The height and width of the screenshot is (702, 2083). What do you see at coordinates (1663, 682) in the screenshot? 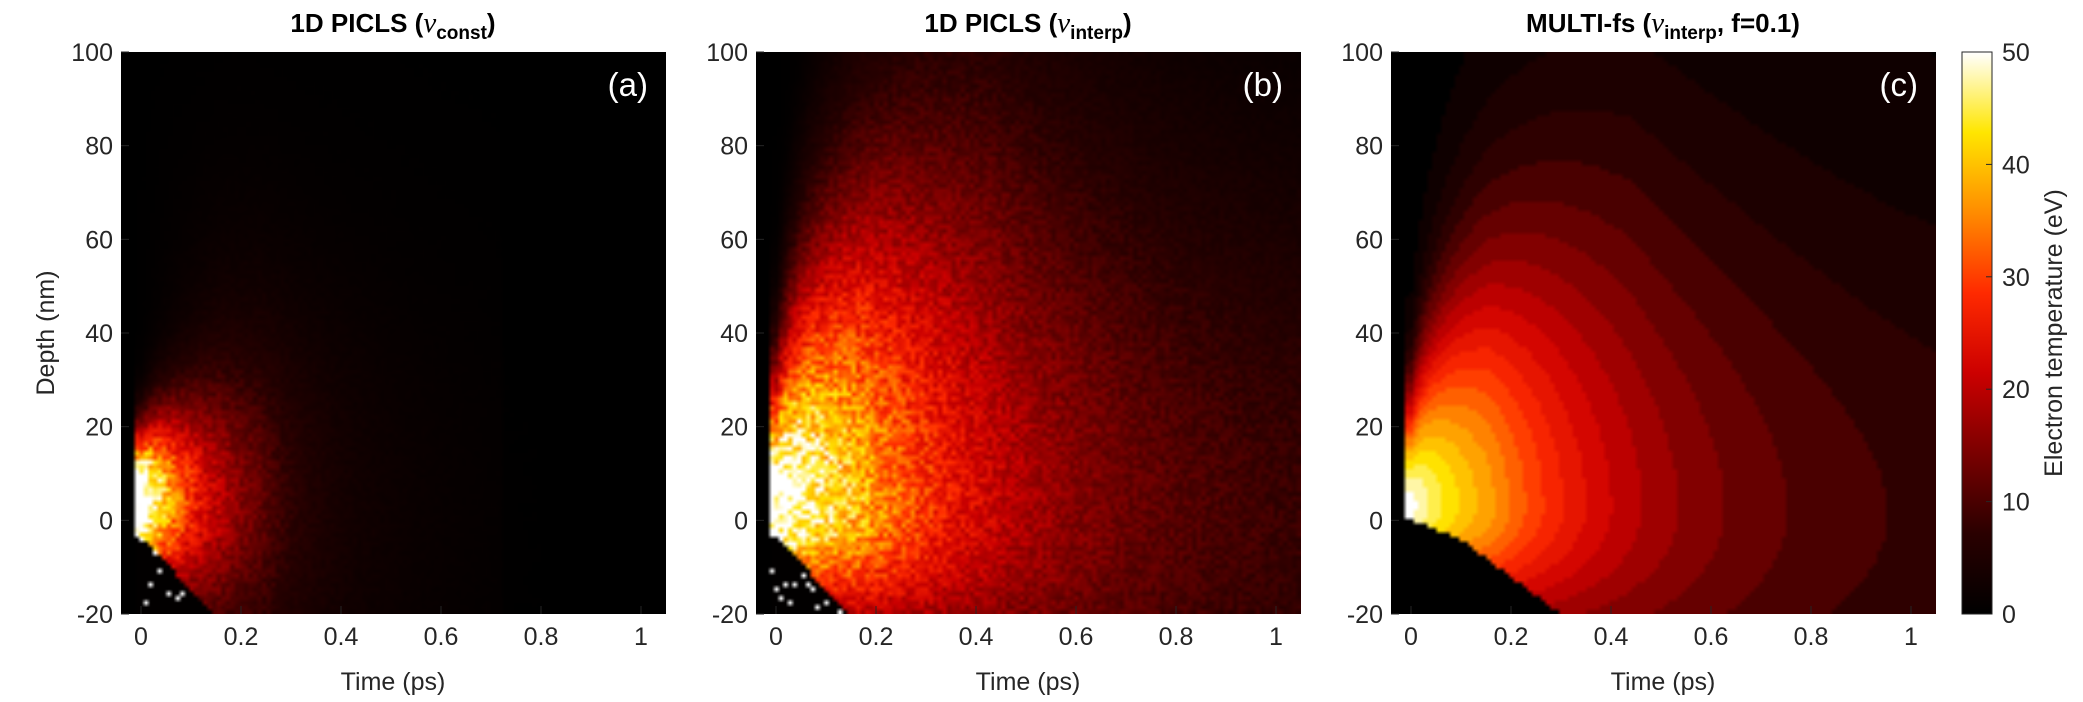
I see `panel-c-xlabel: Time (ps)` at bounding box center [1663, 682].